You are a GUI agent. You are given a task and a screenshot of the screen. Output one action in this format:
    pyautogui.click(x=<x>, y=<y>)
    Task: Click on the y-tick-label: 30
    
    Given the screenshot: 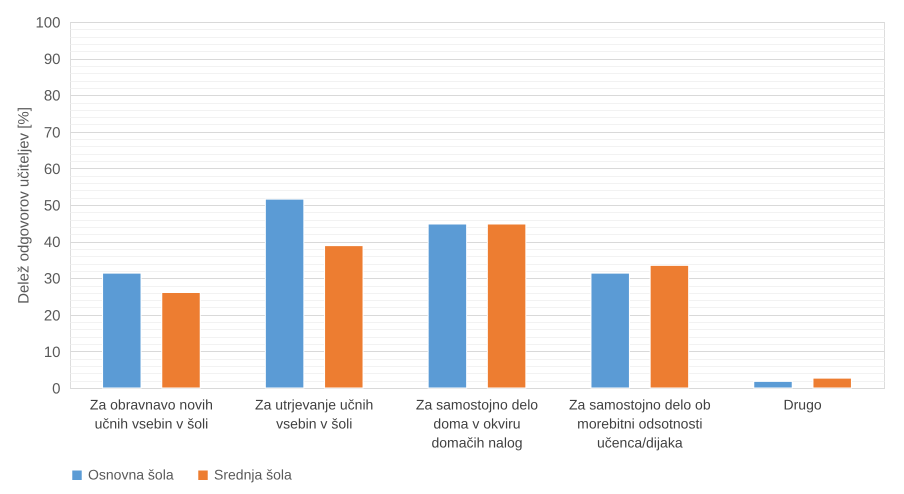 What is the action you would take?
    pyautogui.click(x=52, y=279)
    